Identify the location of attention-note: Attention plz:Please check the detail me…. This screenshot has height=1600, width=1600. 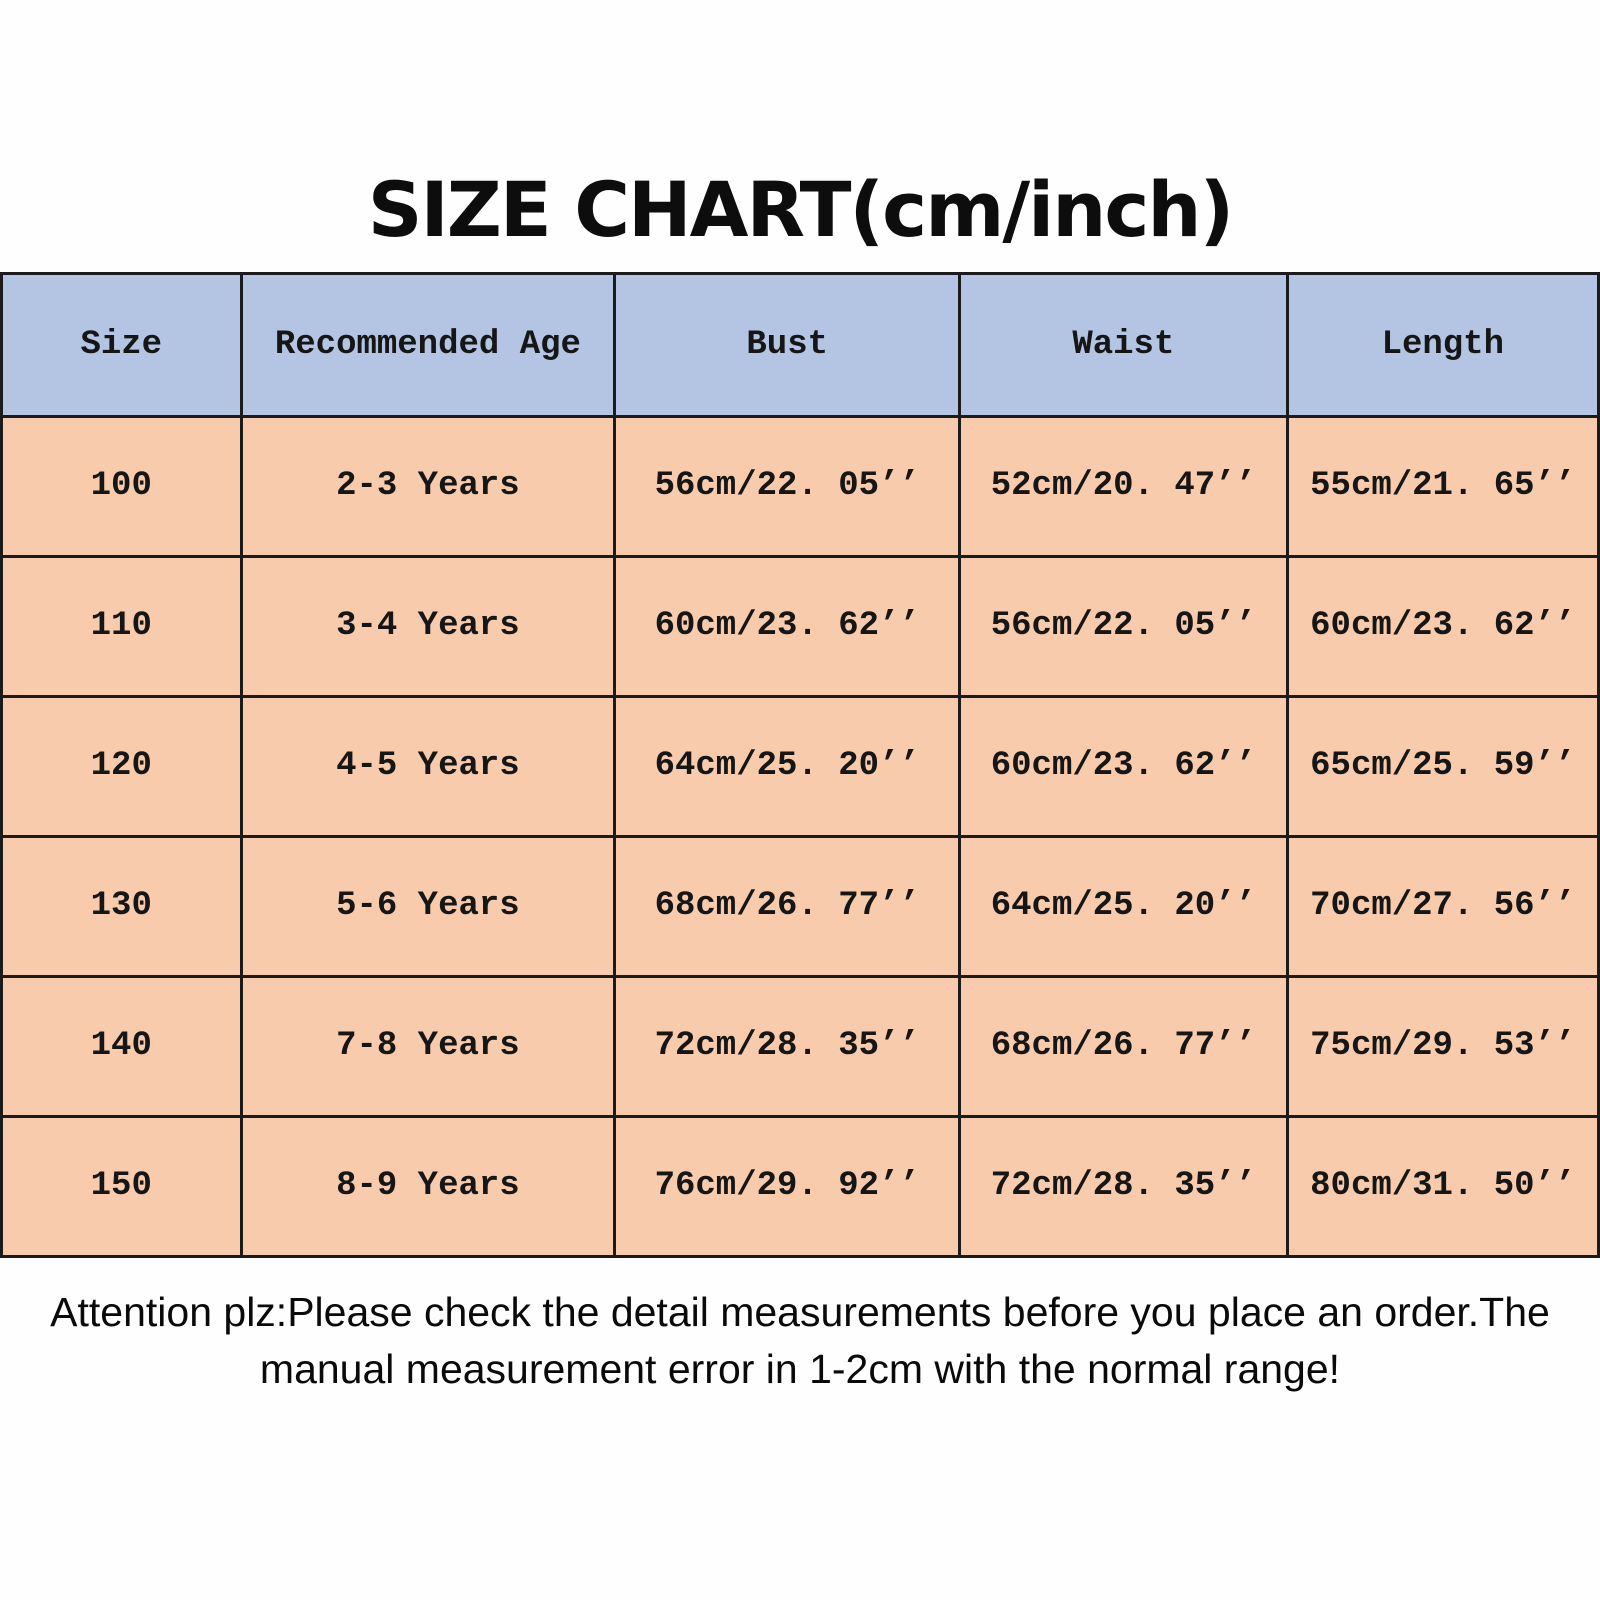
(800, 1341).